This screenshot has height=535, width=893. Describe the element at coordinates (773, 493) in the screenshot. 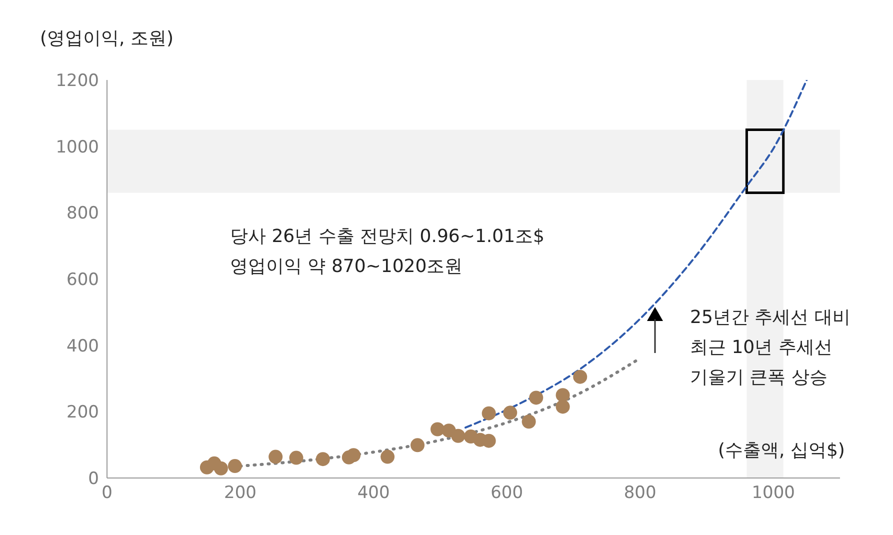

I see `x-tick-label: 1000` at that location.